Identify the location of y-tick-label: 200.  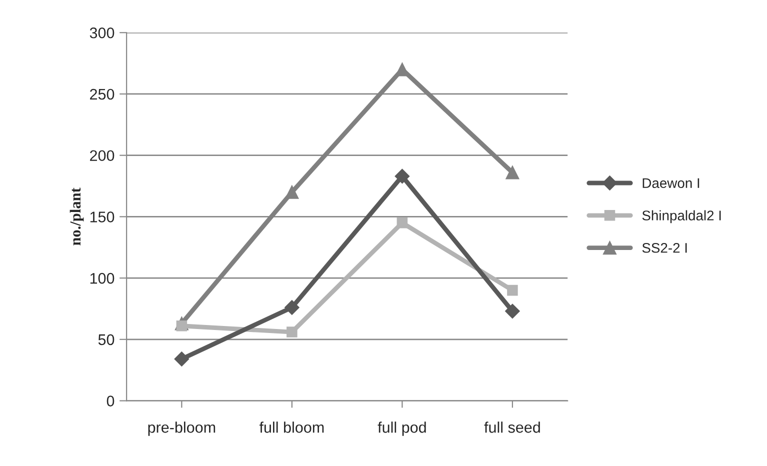
(102, 156).